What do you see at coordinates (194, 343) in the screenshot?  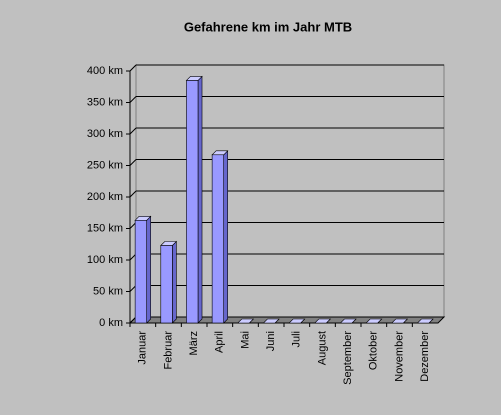 I see `x-tick-label: März` at bounding box center [194, 343].